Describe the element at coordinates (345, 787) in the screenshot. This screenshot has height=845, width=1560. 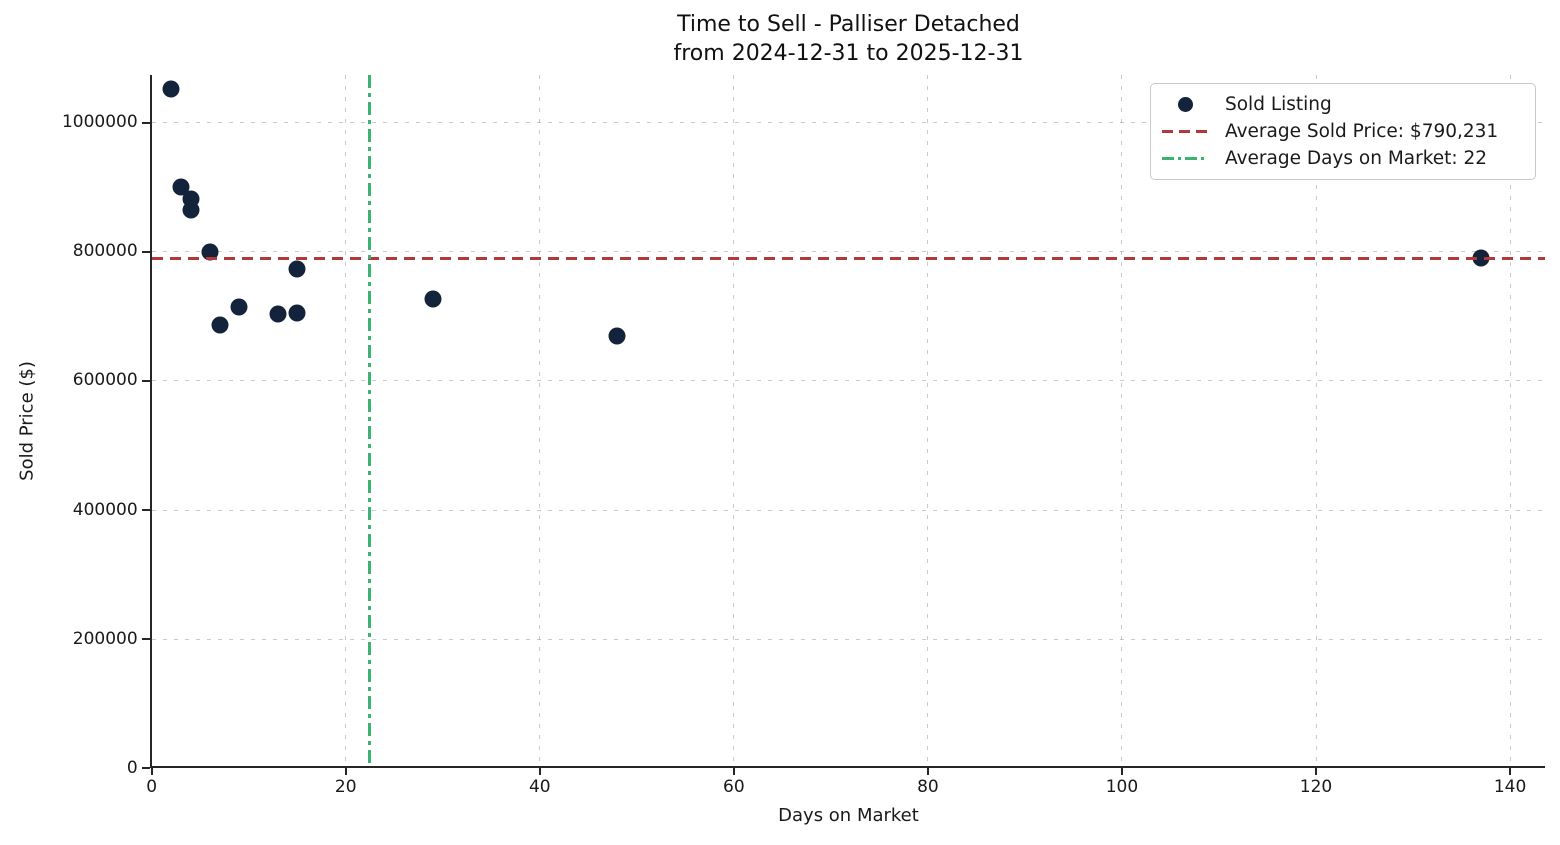
I see `x-tick-label: 20` at that location.